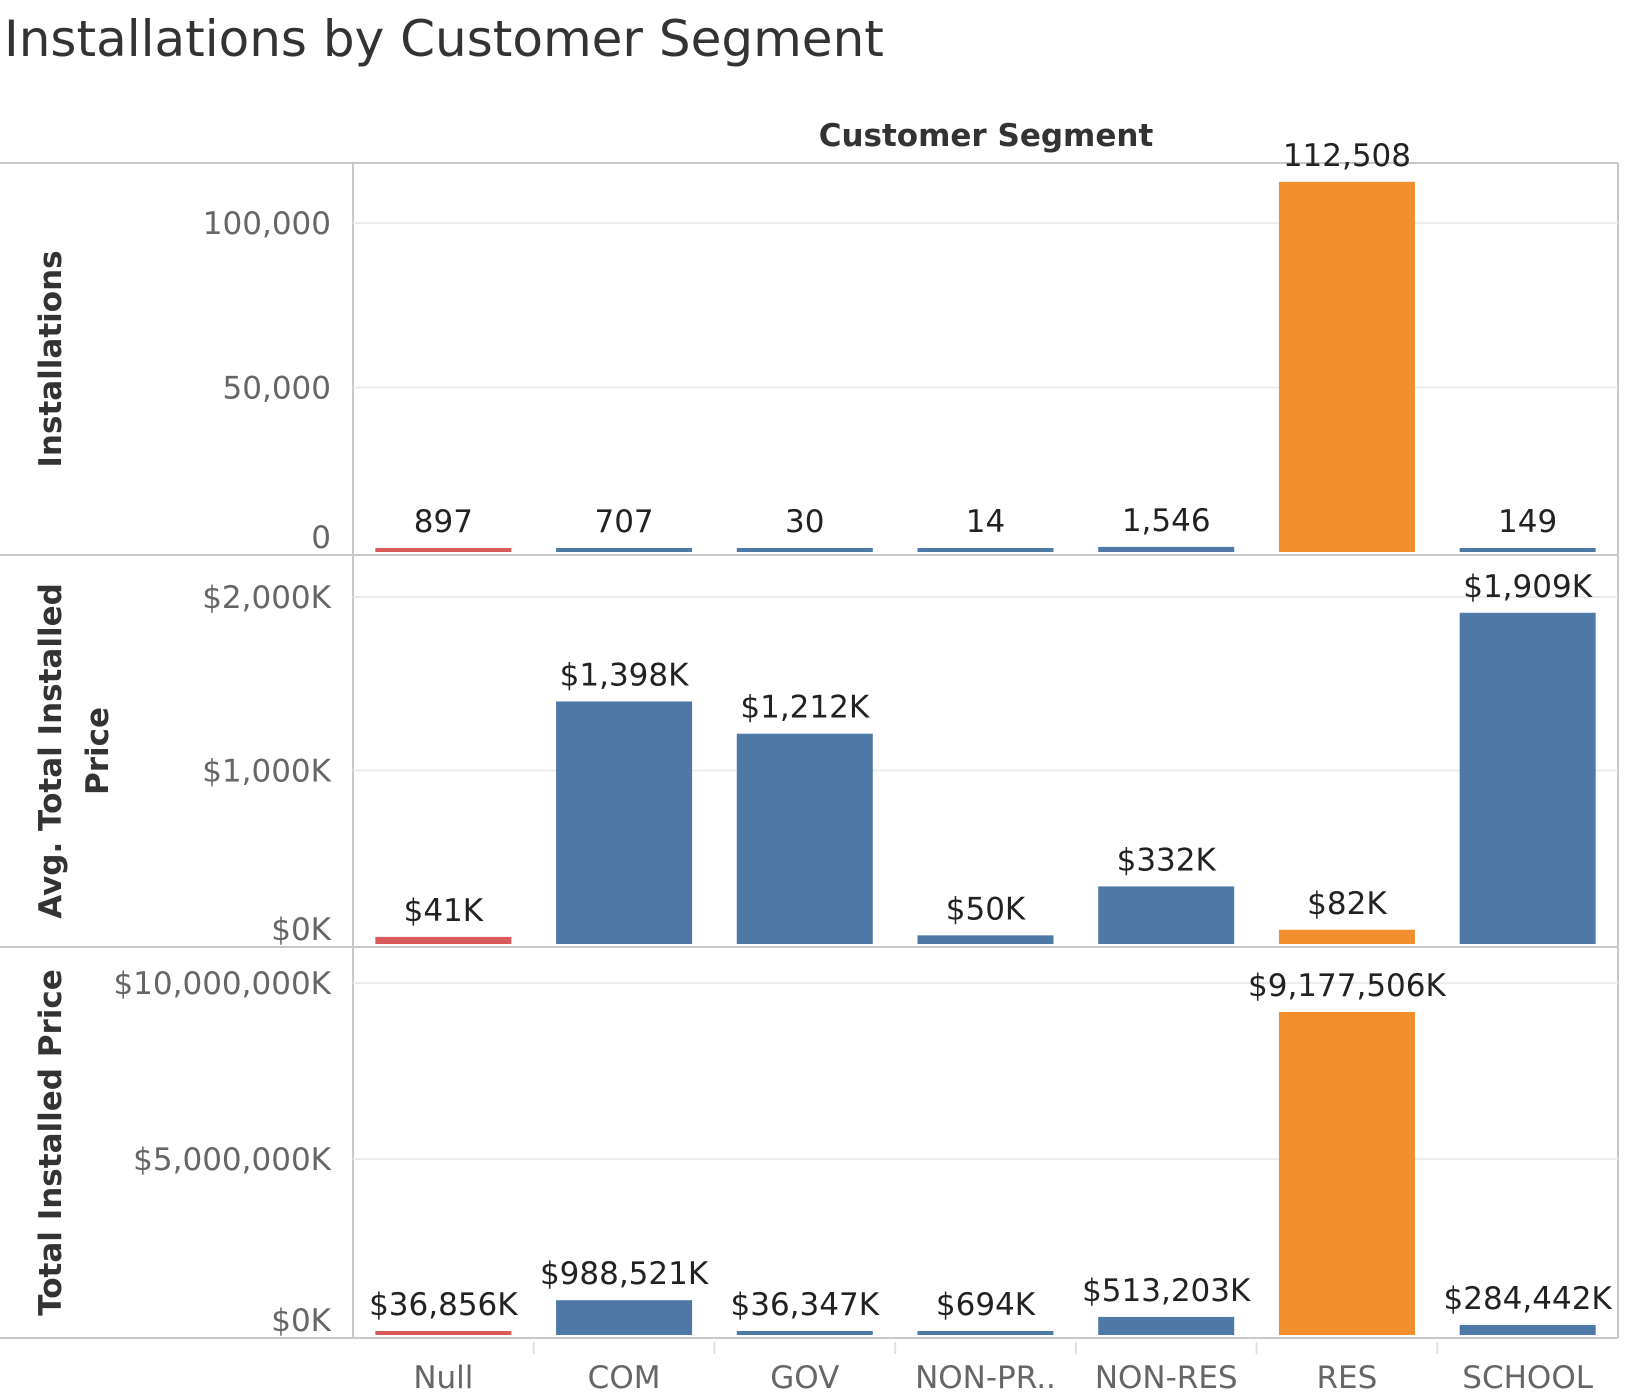  What do you see at coordinates (1347, 986) in the screenshot?
I see `data-label: $9,177,506K` at bounding box center [1347, 986].